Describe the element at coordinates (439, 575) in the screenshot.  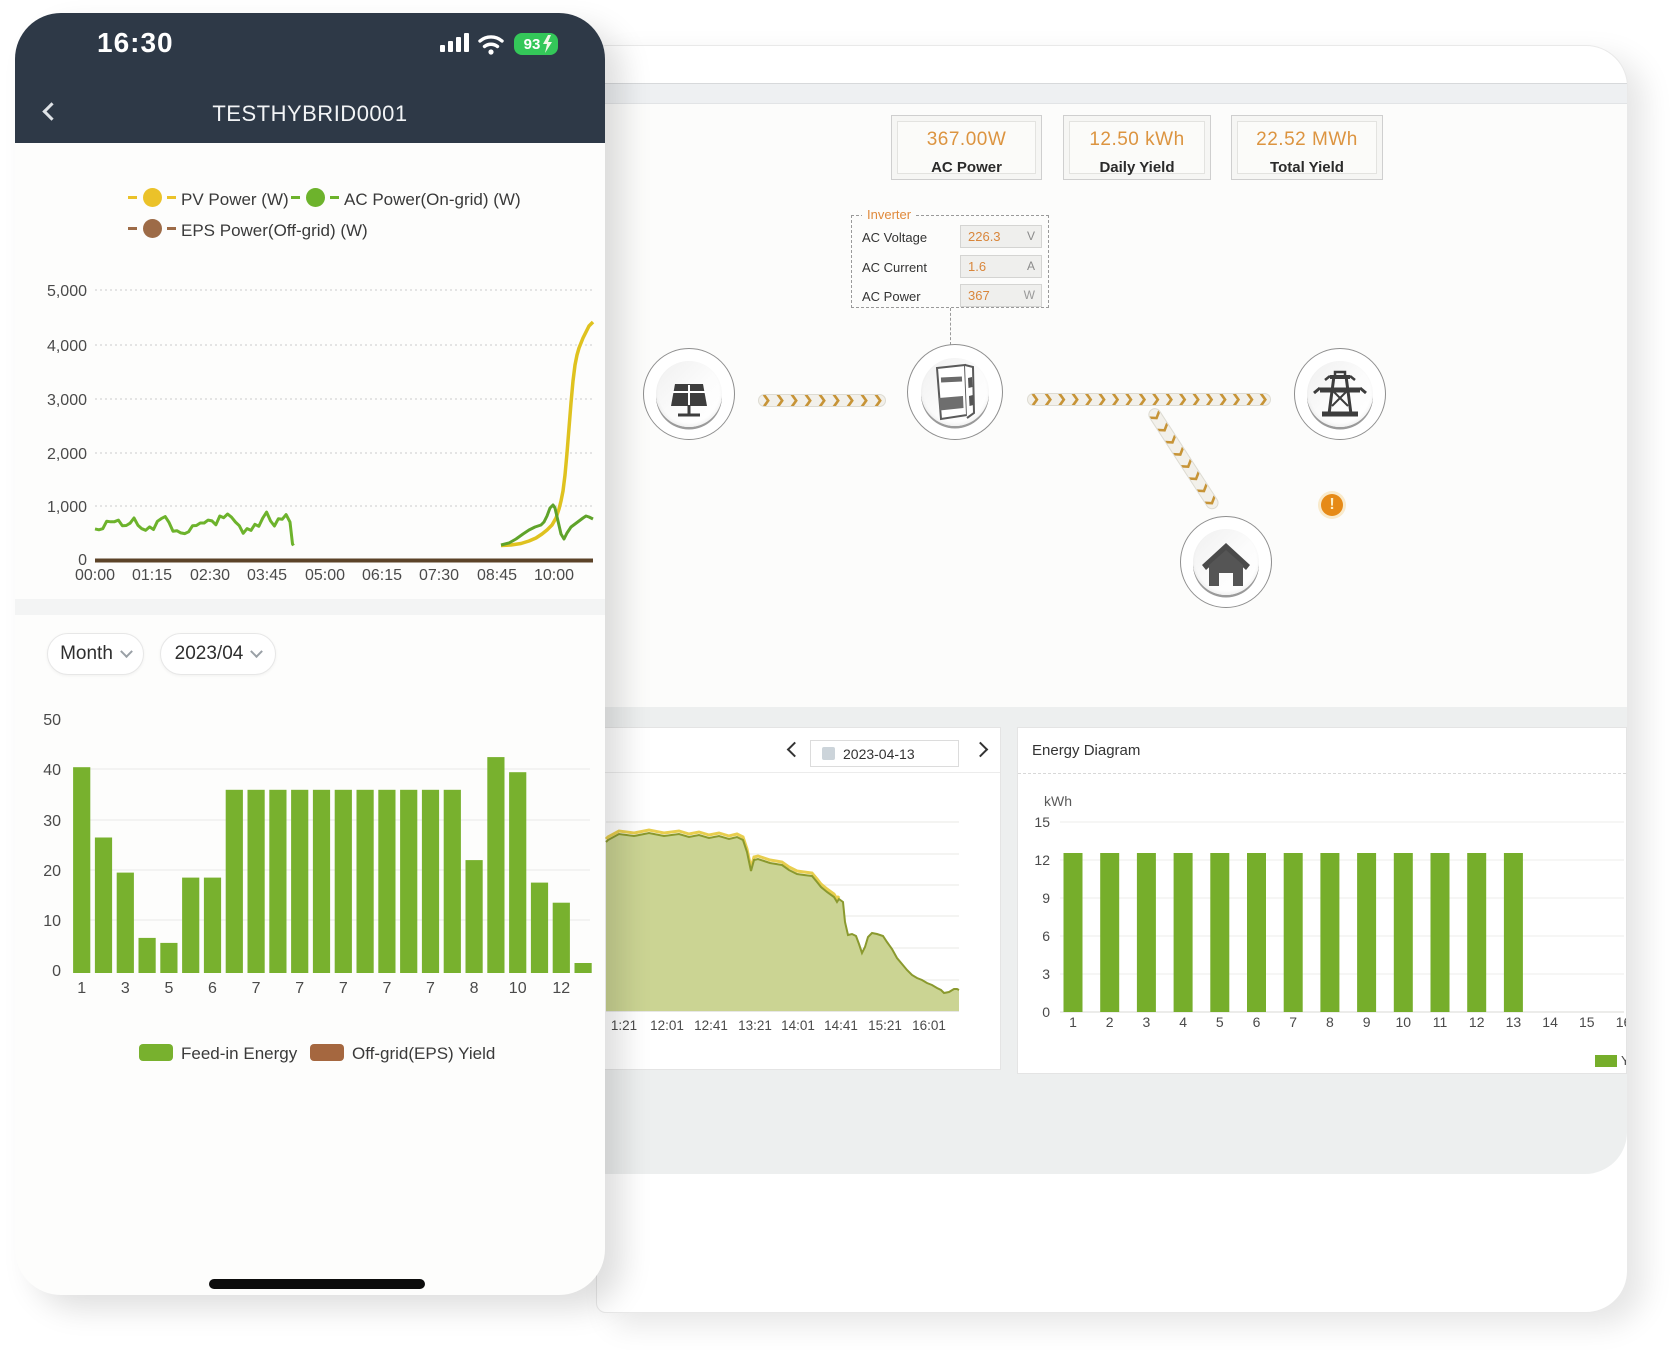
I see `svg-text: 07:30` at that location.